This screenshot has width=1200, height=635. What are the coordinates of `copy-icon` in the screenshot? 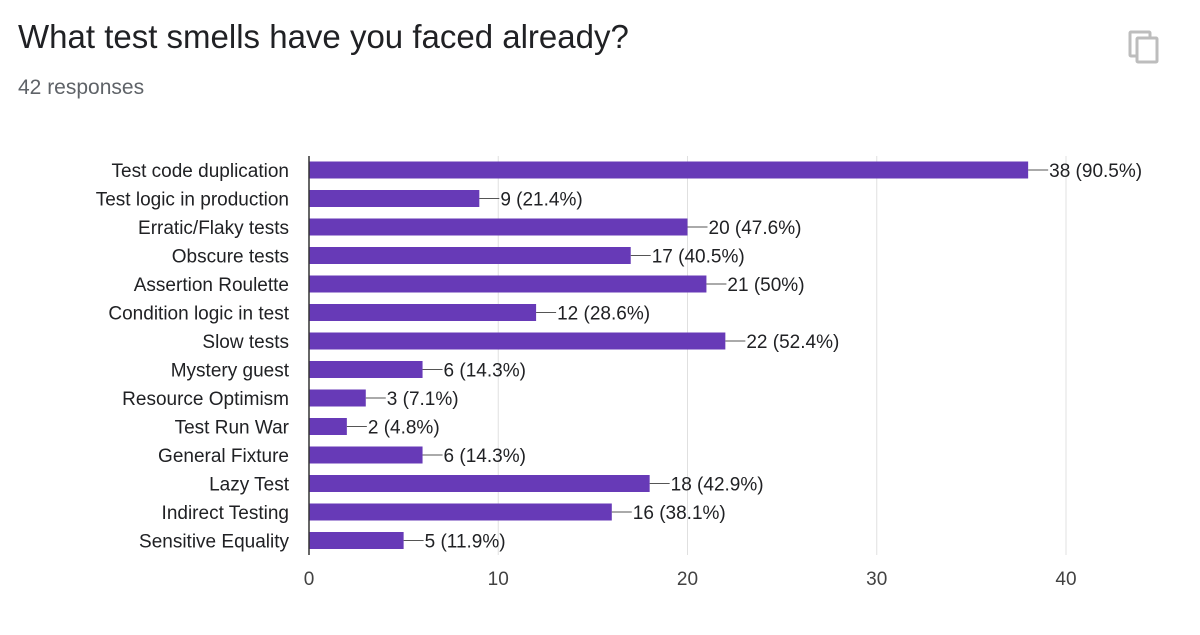 It's located at (1143, 47).